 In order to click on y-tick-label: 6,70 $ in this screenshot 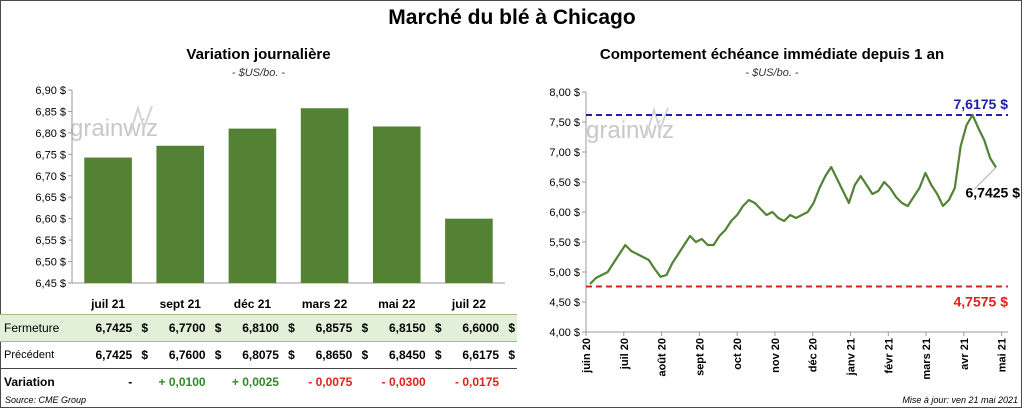, I will do `click(50, 177)`.